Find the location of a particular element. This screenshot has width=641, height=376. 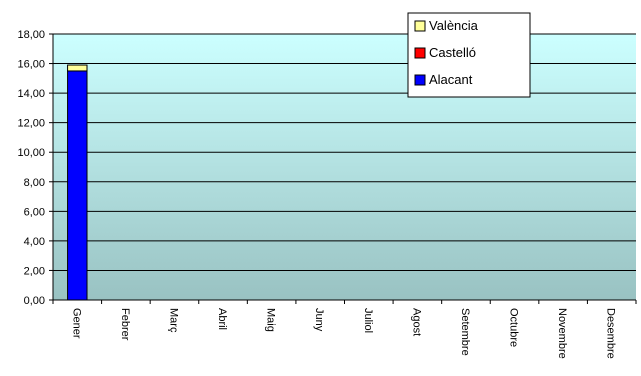

x-tick-label: Octubre is located at coordinates (514, 327).